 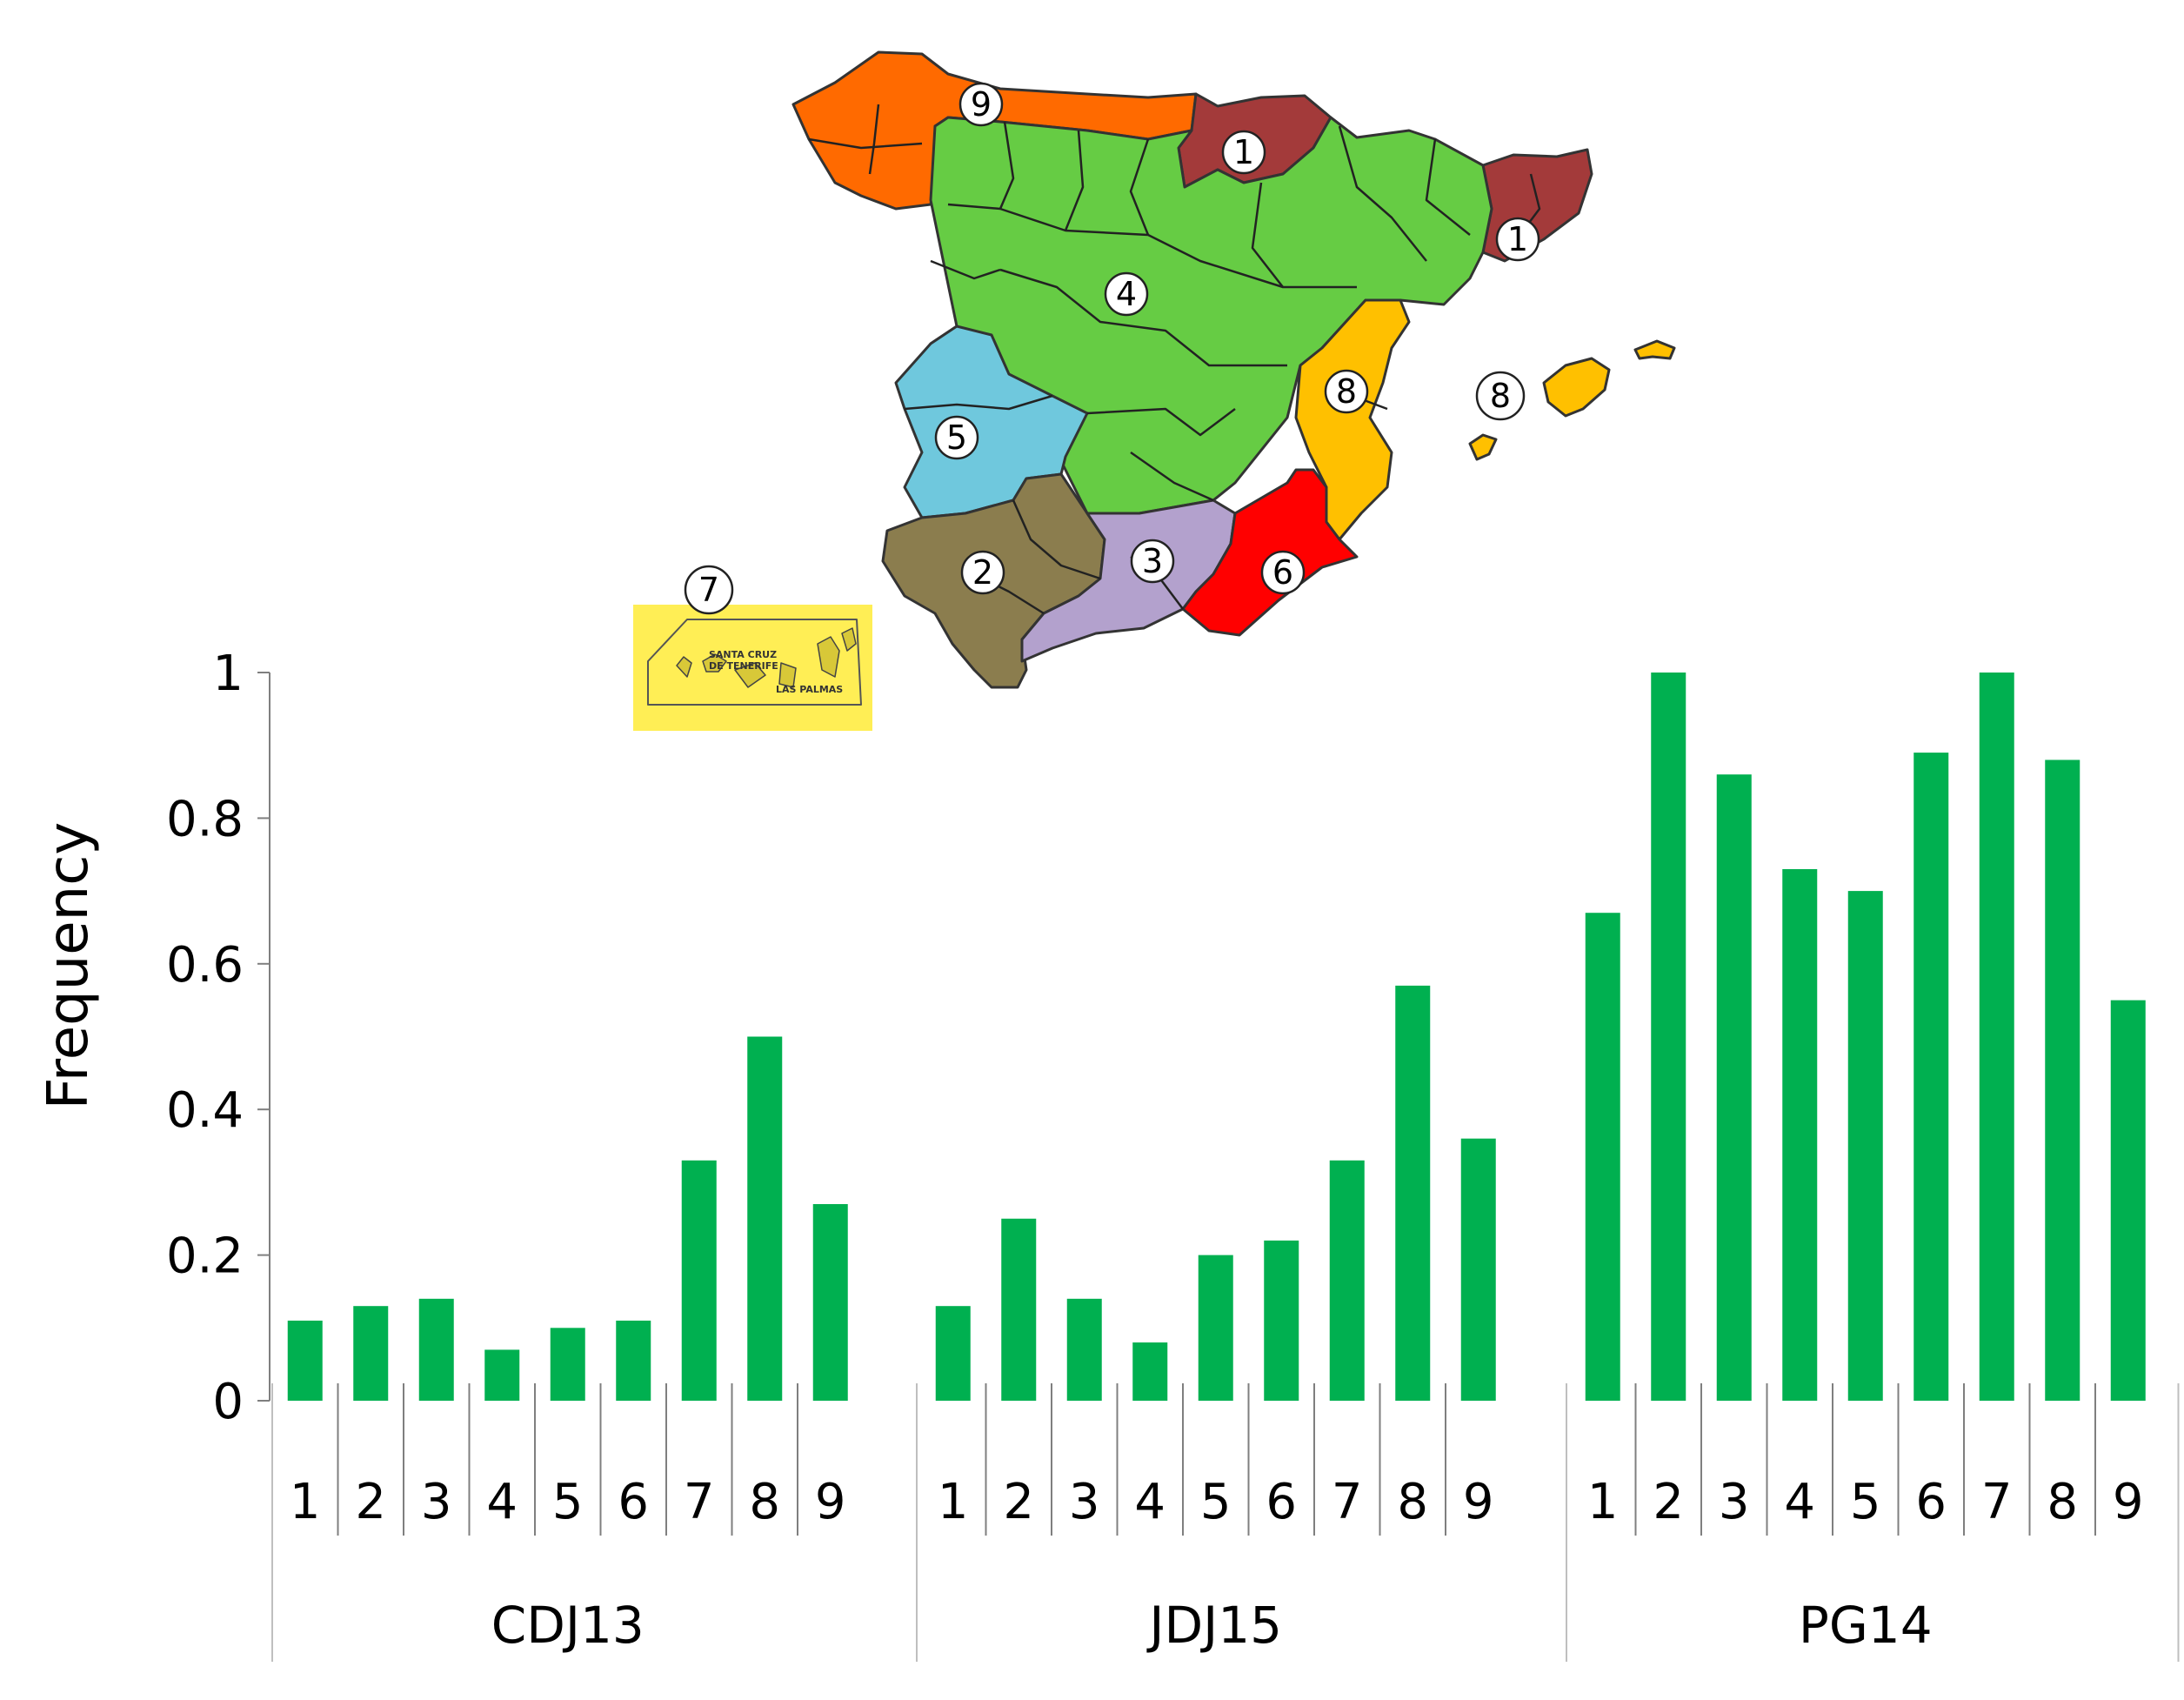 I want to click on region-marker-6-label: 6, so click(x=1282, y=572).